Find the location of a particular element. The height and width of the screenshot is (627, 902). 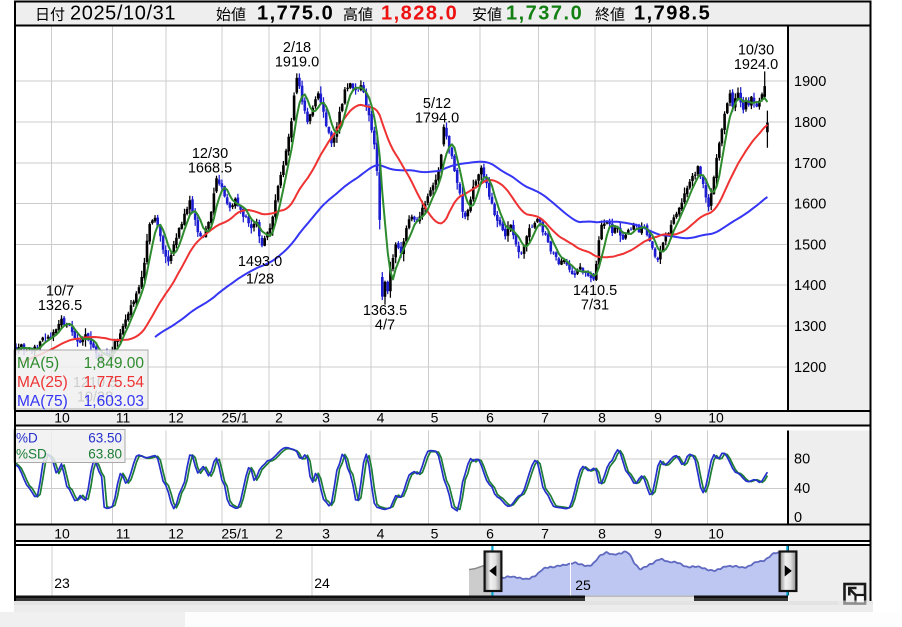

svg-text: 1900 is located at coordinates (810, 82).